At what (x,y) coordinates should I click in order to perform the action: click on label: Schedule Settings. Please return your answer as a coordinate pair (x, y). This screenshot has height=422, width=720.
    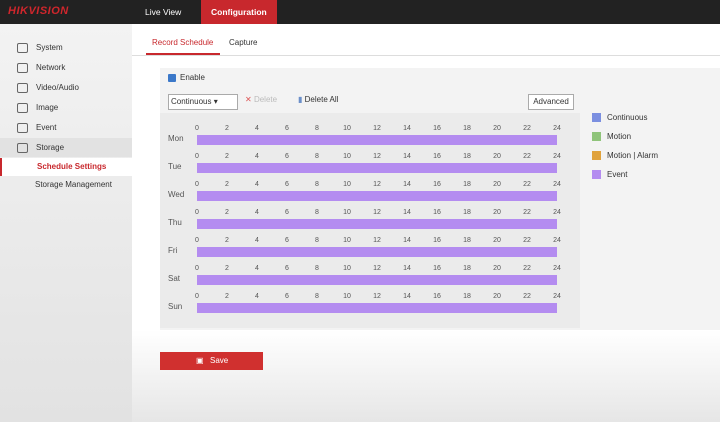
    Looking at the image, I should click on (72, 166).